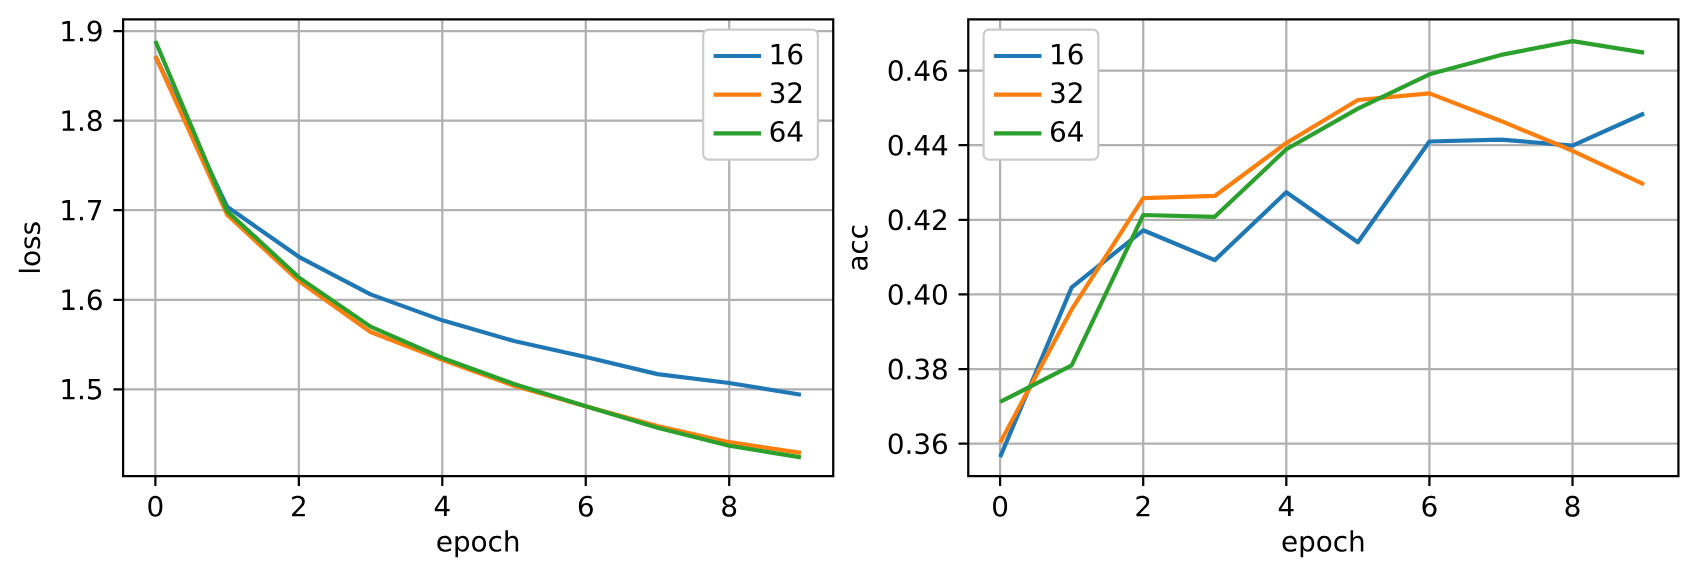 This screenshot has height=580, width=1692. What do you see at coordinates (82, 389) in the screenshot?
I see `y-tick-label: 1.5` at bounding box center [82, 389].